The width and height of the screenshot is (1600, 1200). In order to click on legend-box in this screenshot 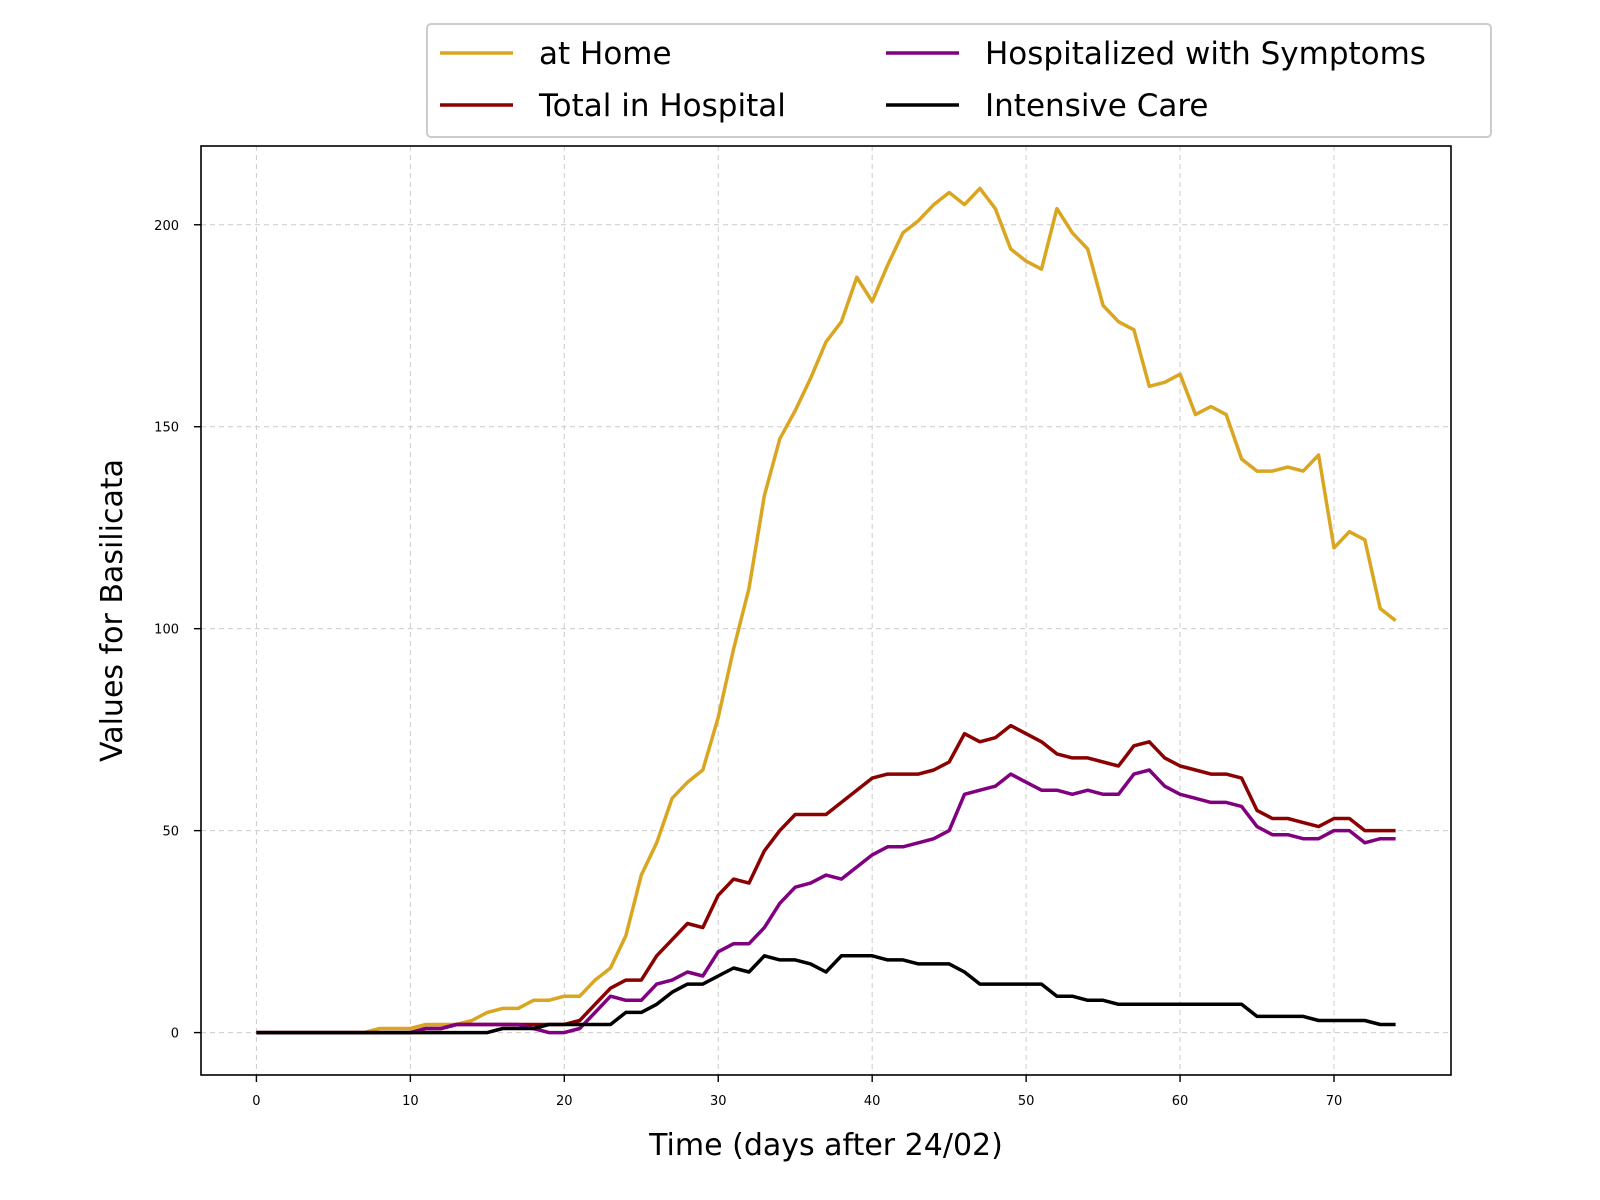, I will do `click(959, 80)`.